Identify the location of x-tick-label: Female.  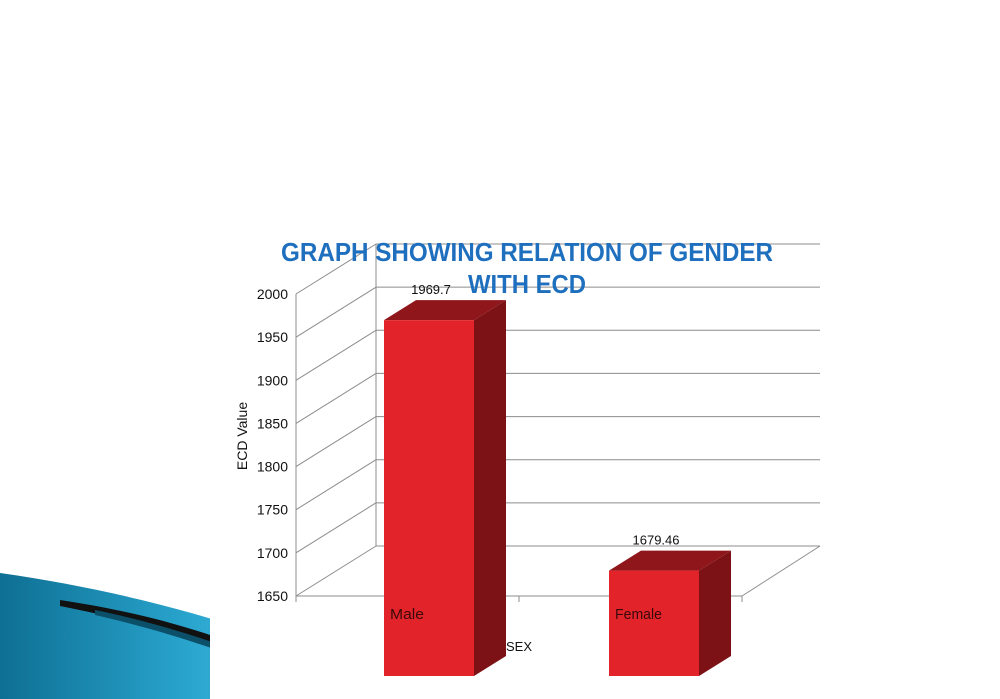
(638, 614).